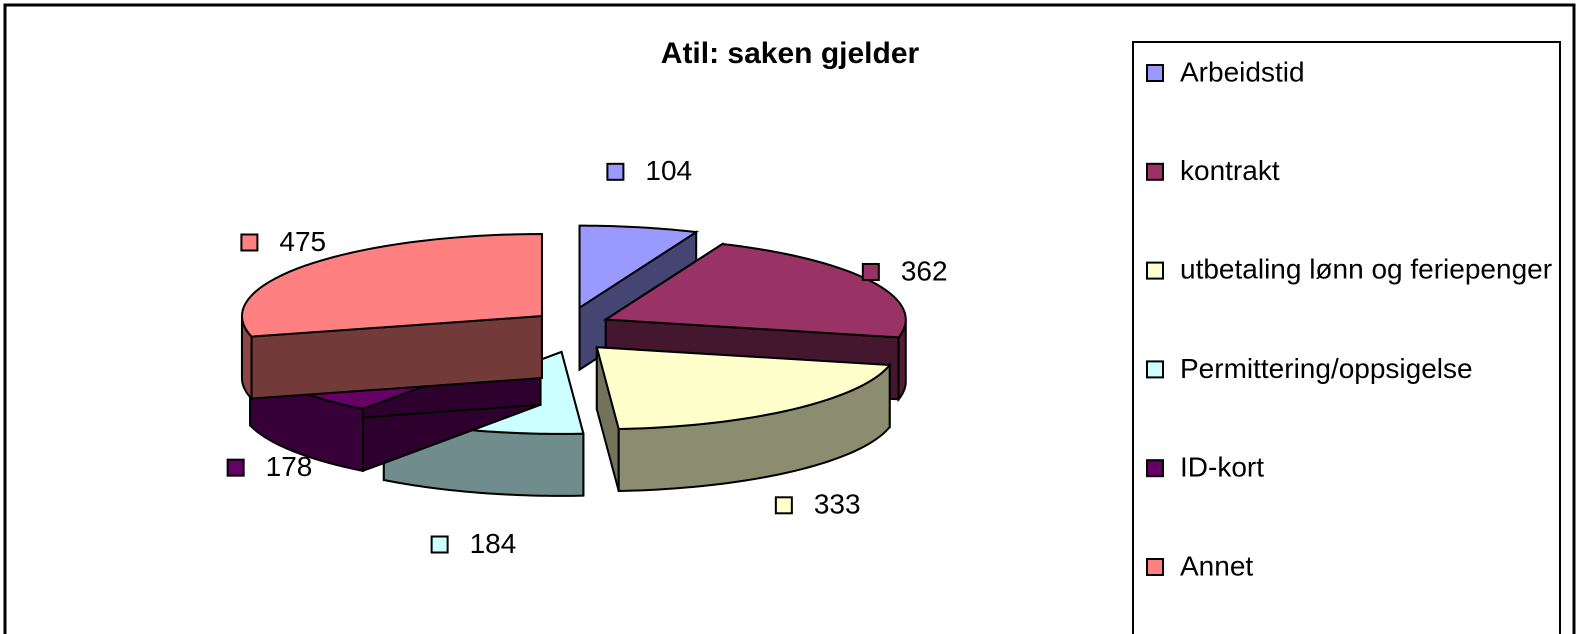  What do you see at coordinates (668, 170) in the screenshot?
I see `value-label: 104` at bounding box center [668, 170].